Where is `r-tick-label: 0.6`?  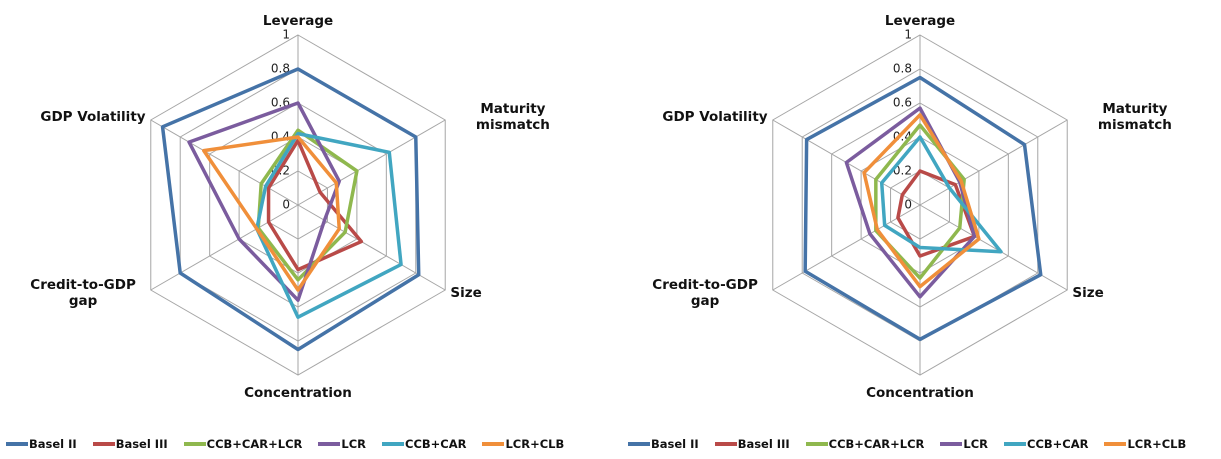
r-tick-label: 0.6 is located at coordinates (902, 103).